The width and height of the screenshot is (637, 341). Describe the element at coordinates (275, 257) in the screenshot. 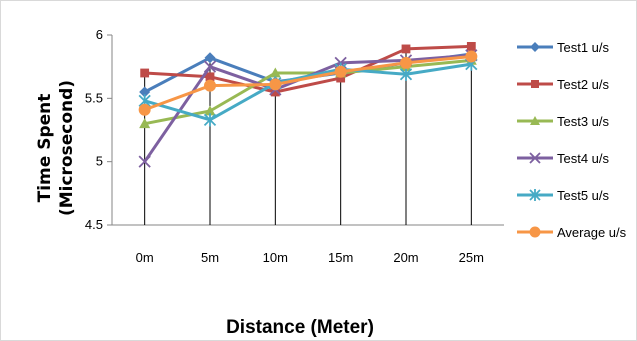

I see `x-tick-label: 10m` at that location.